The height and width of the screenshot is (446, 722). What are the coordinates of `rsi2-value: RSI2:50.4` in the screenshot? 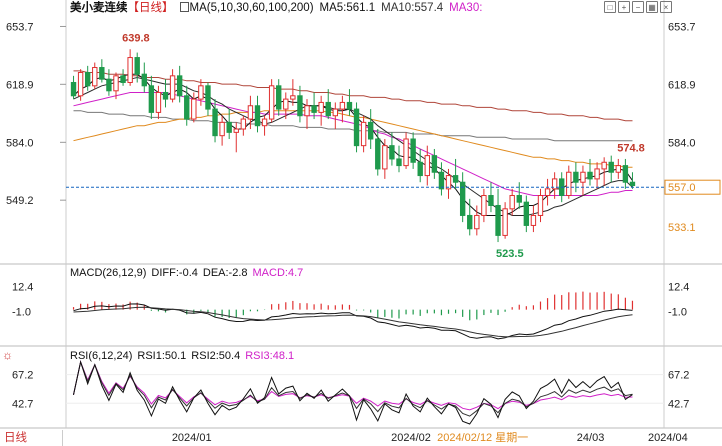 It's located at (216, 356).